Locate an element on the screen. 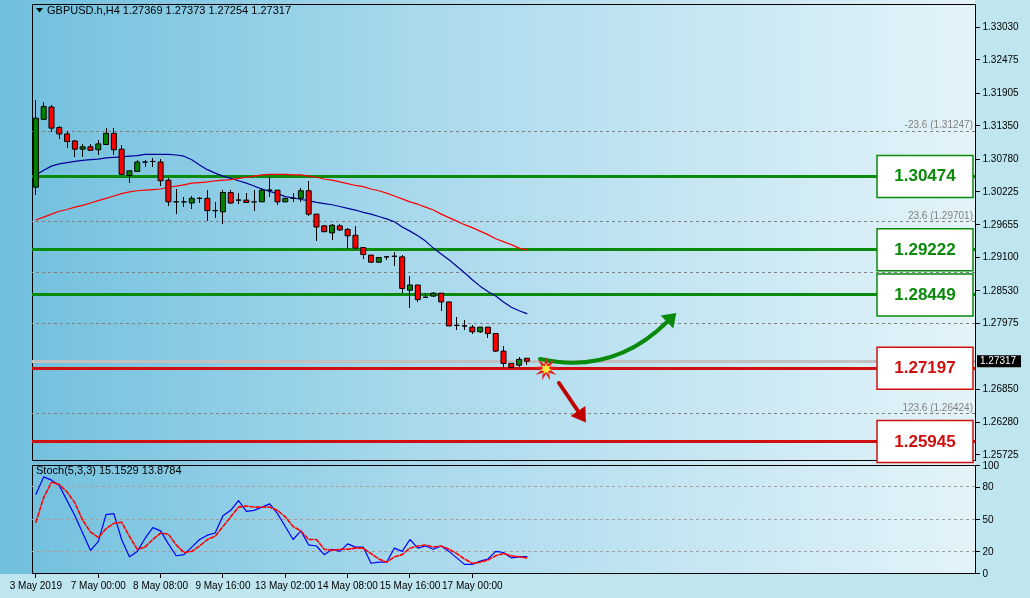 Image resolution: width=1030 pixels, height=598 pixels. y-tick-label: 1.26280 is located at coordinates (1001, 422).